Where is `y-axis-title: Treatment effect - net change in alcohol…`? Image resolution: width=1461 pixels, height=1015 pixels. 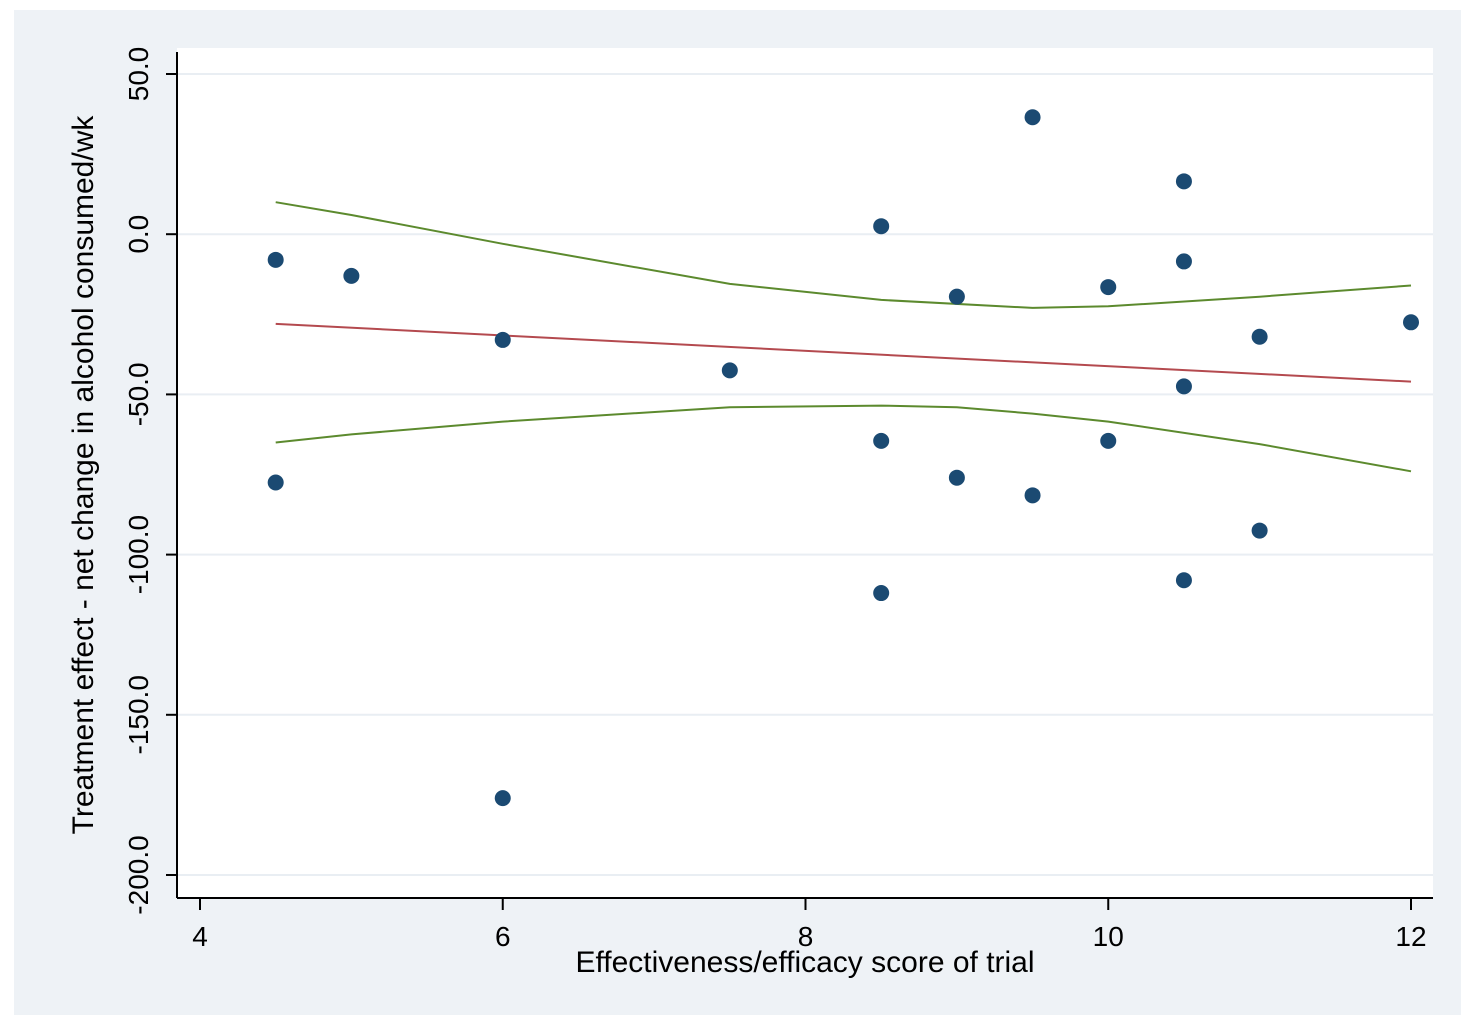 y-axis-title: Treatment effect - net change in alcohol… is located at coordinates (83, 475).